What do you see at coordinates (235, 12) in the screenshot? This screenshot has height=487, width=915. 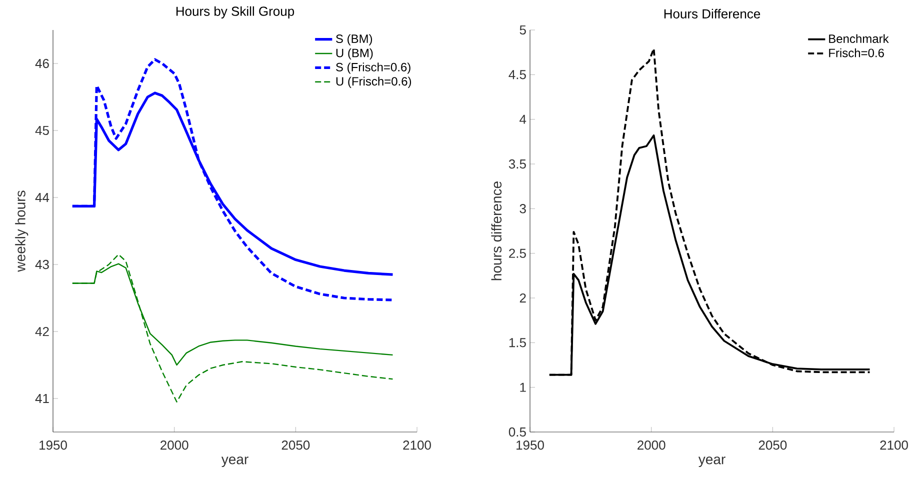 I see `chart-title: Hours by Skill Group` at bounding box center [235, 12].